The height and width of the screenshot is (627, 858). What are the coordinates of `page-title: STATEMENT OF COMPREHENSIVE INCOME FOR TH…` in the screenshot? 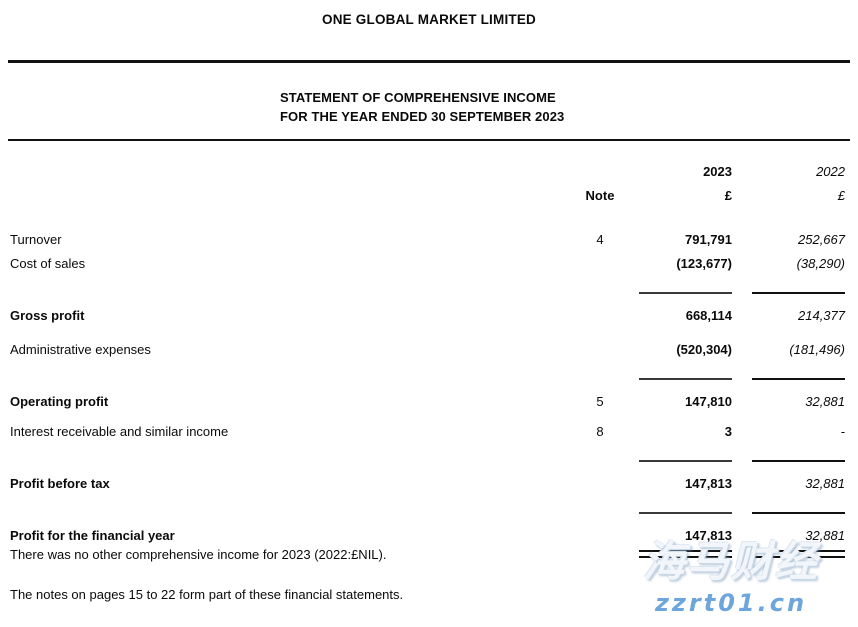 It's located at (422, 107).